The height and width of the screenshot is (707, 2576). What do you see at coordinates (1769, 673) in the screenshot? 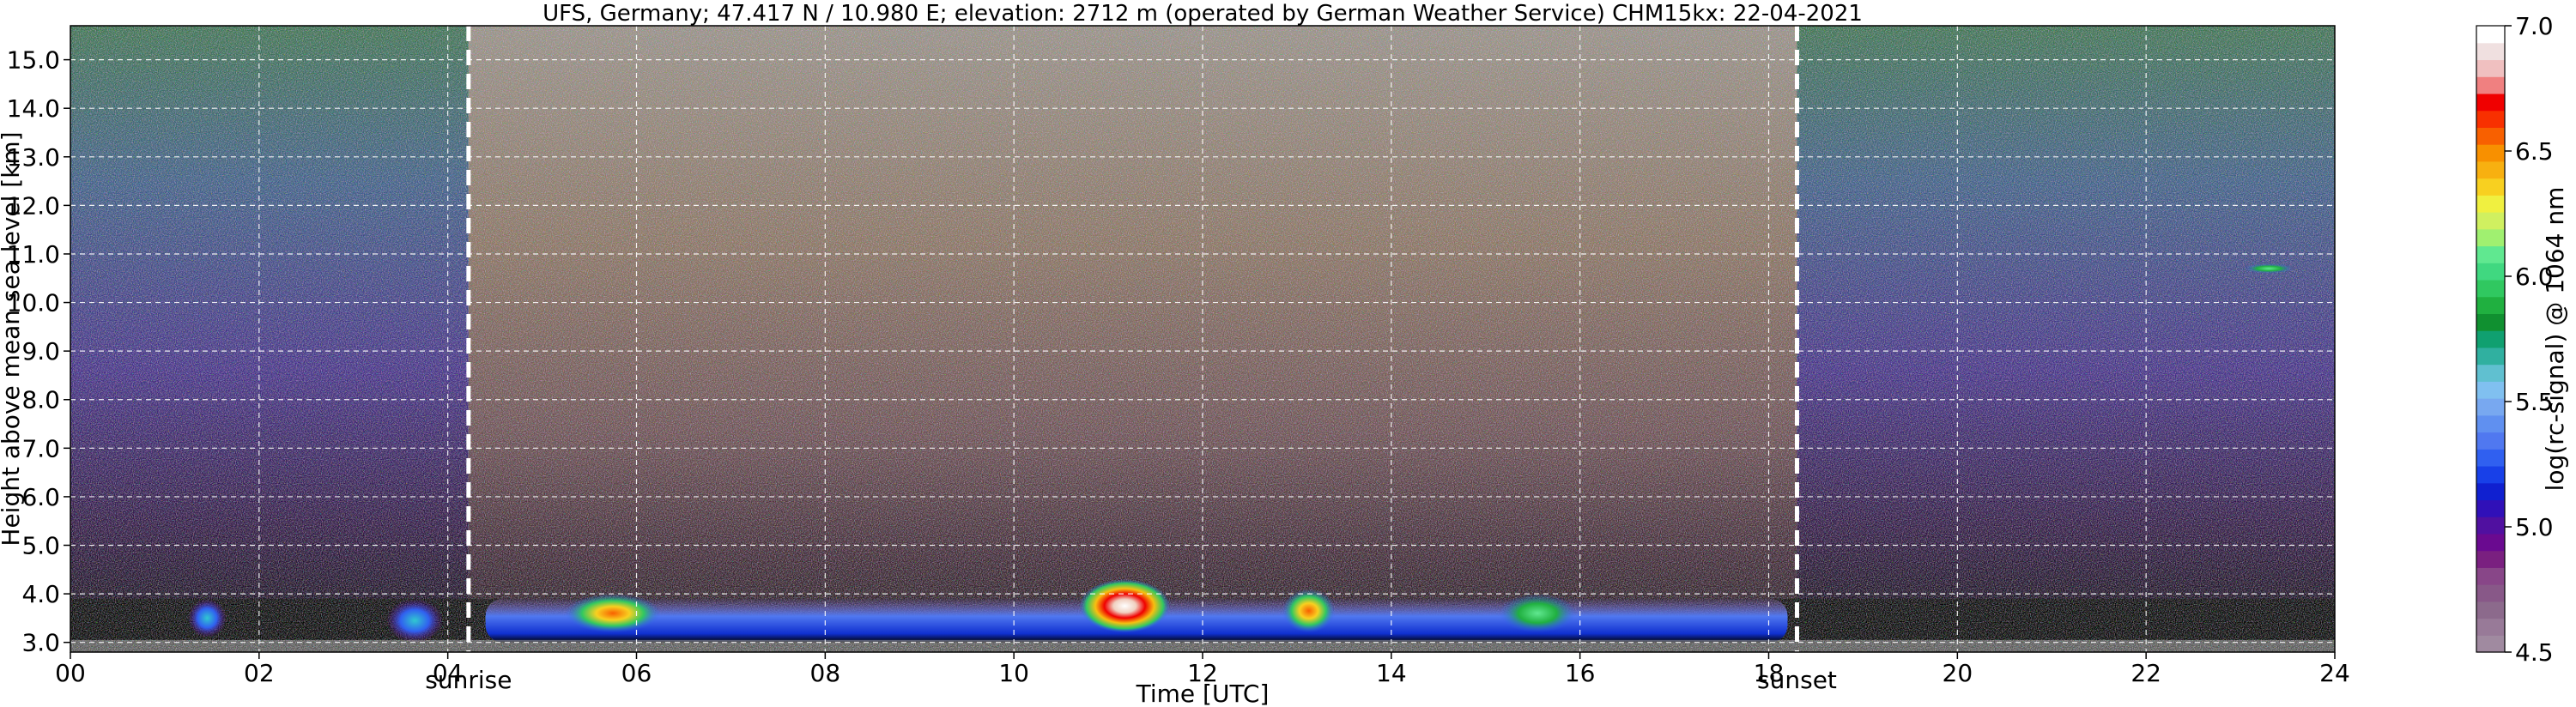
I see `x-tick-label-9: 18` at bounding box center [1769, 673].